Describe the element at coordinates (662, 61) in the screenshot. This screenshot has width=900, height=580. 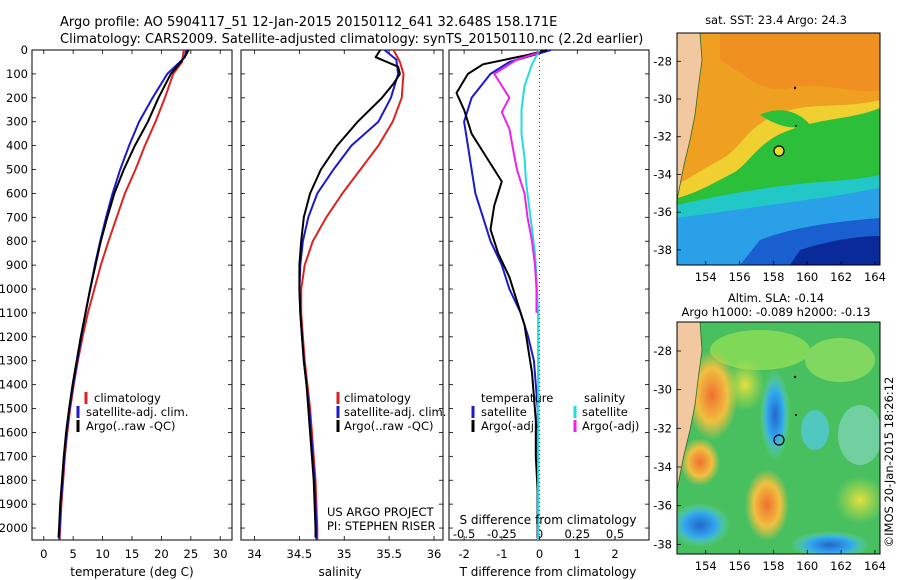
I see `lat-tick-label: -28` at that location.